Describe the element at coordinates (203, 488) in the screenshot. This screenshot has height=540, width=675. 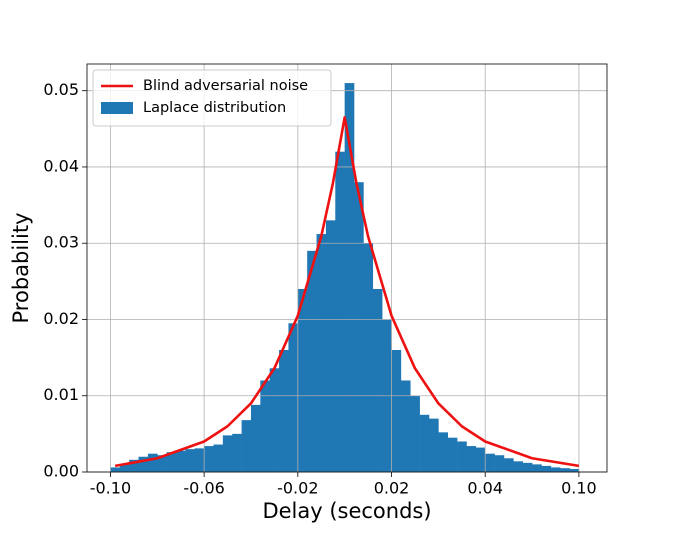
I see `x-tick-label: -0.06` at that location.